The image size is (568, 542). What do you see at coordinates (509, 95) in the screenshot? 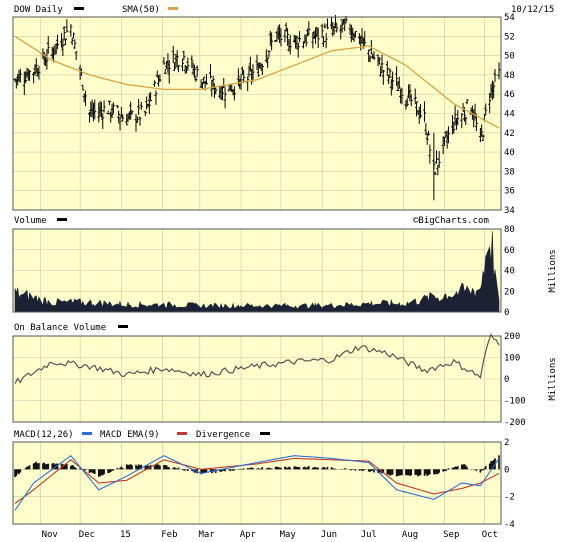
I see `y-tick-label: 46` at bounding box center [509, 95].